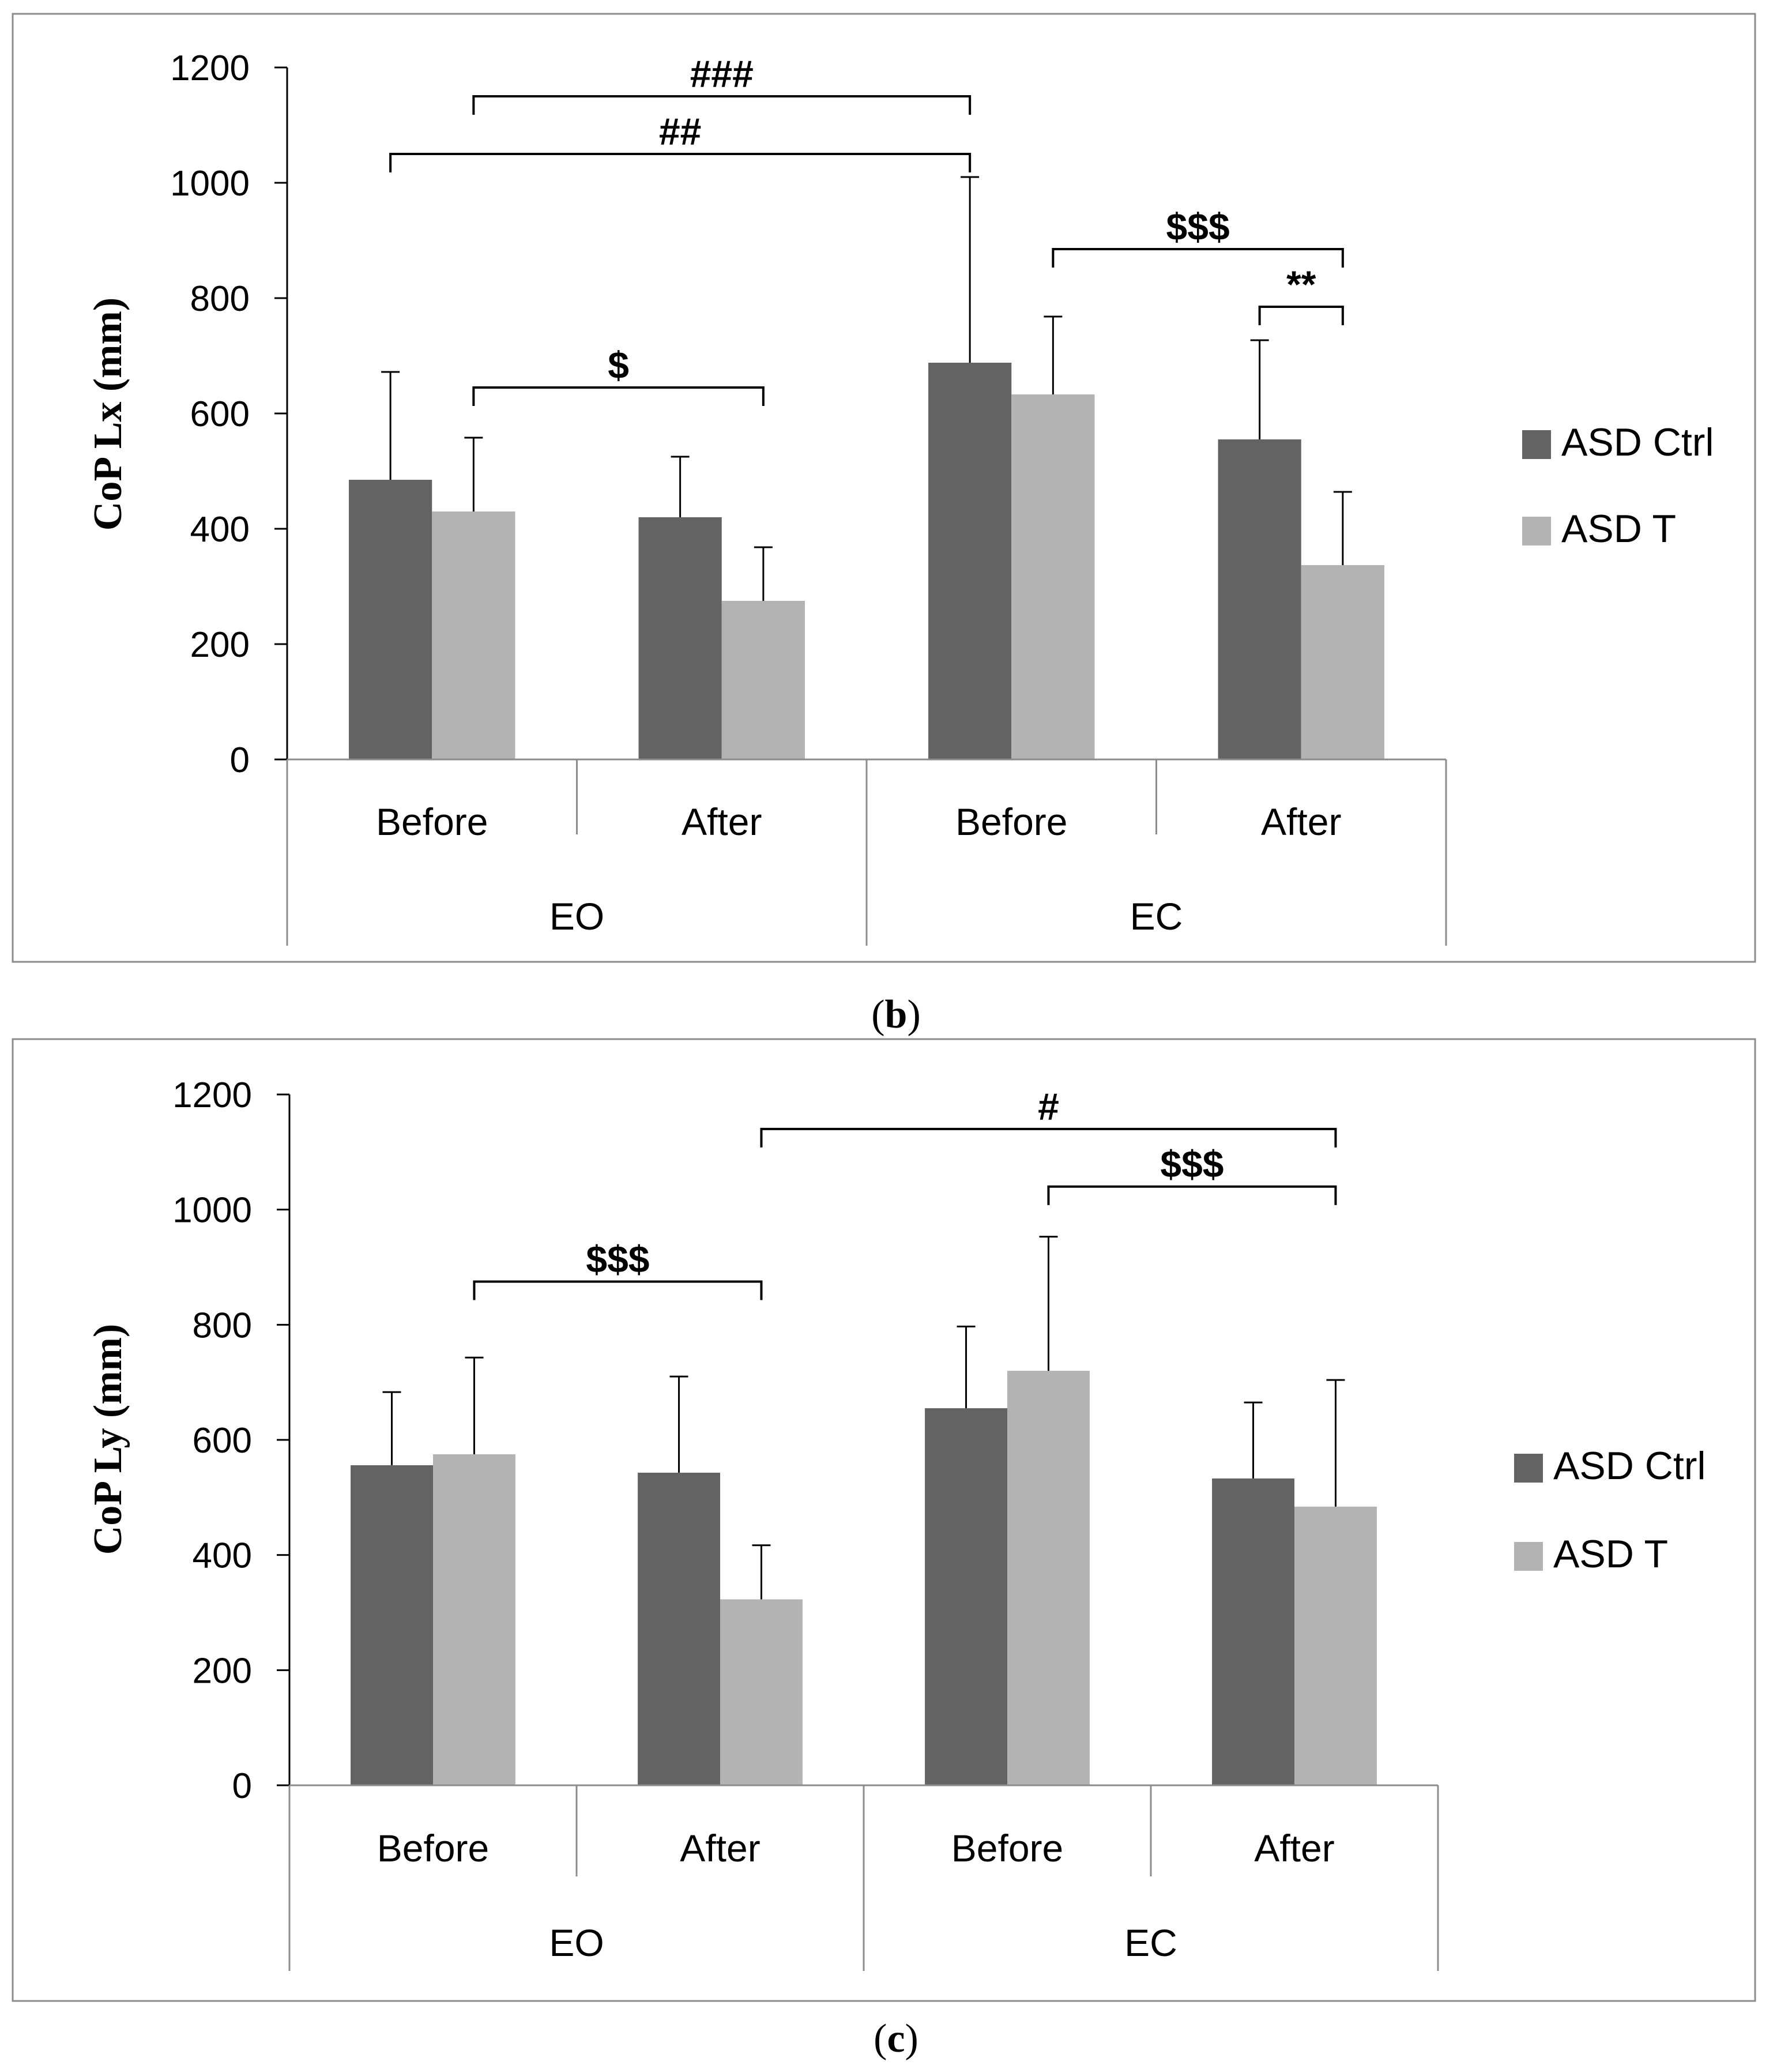  What do you see at coordinates (680, 131) in the screenshot?
I see `significance-label: ##` at bounding box center [680, 131].